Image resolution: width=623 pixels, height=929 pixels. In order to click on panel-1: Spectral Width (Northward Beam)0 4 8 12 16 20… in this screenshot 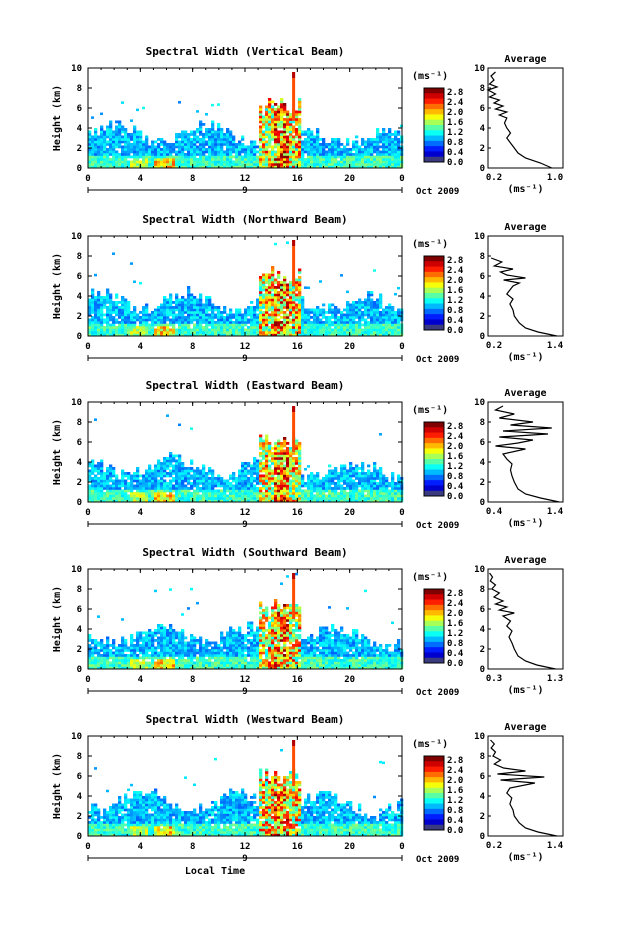, I will do `click(307, 289)`.